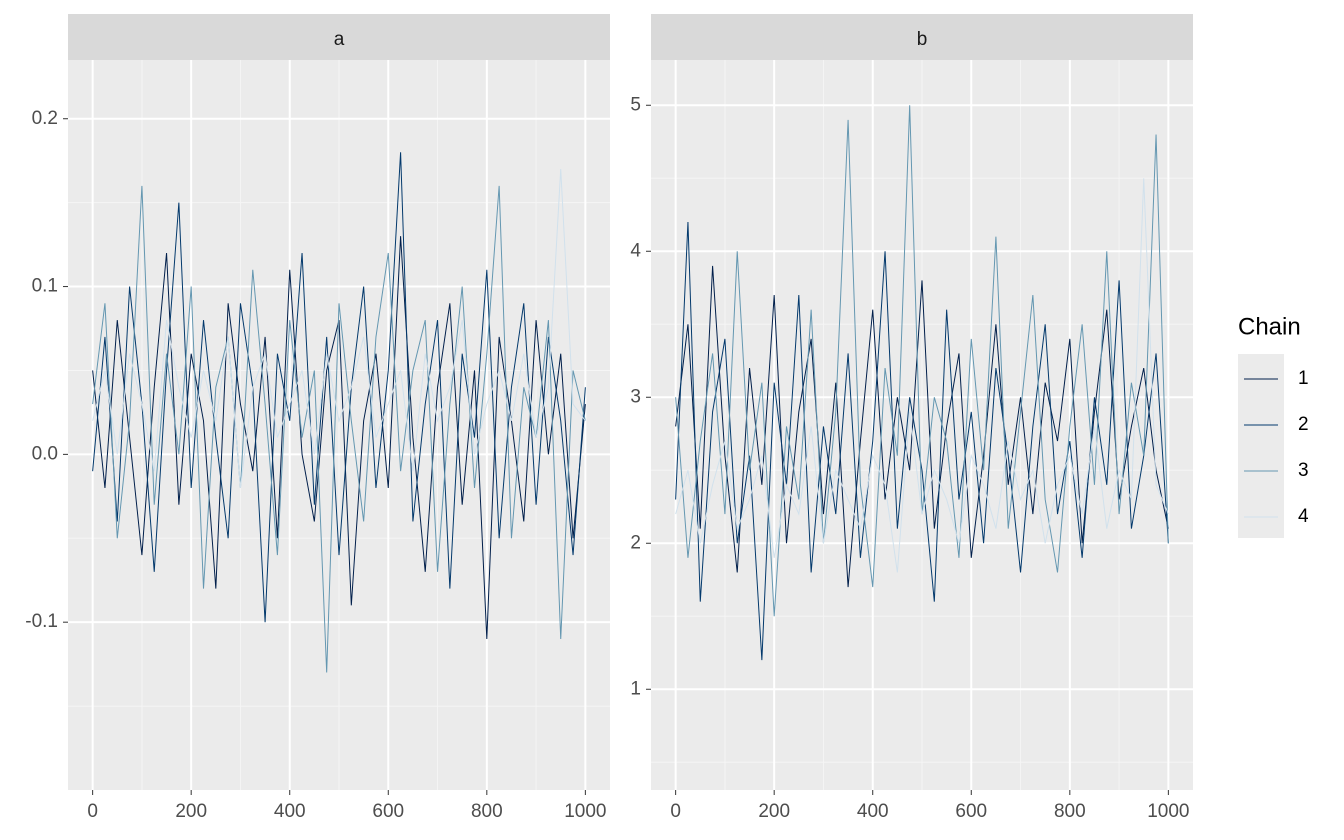  What do you see at coordinates (1261, 446) in the screenshot?
I see `legend-key-background` at bounding box center [1261, 446].